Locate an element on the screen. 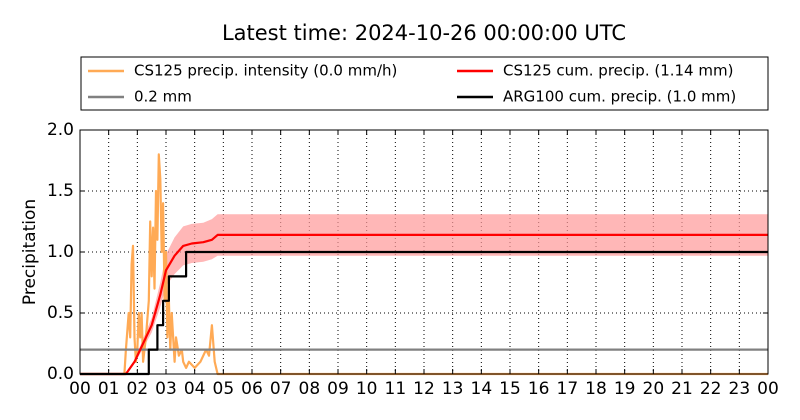 This screenshot has width=800, height=420. x-tick-label: 09 is located at coordinates (338, 389).